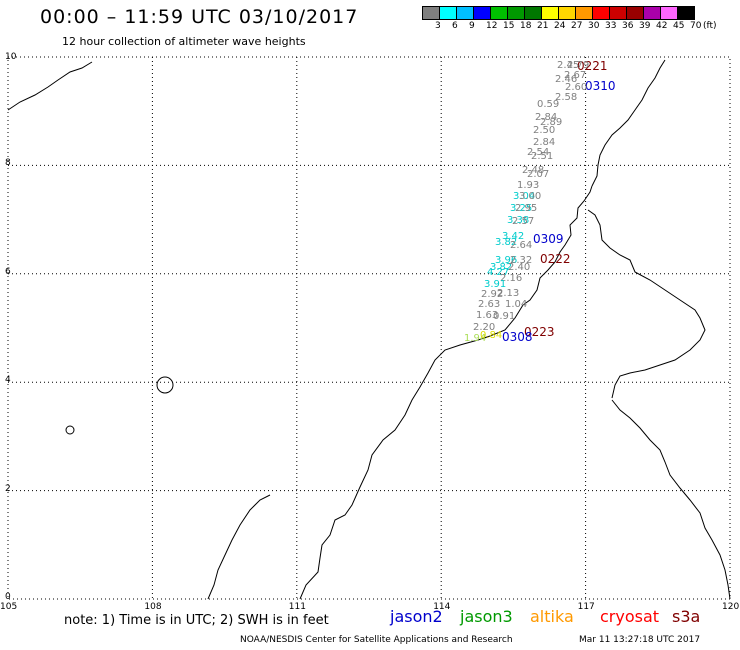 The height and width of the screenshot is (650, 740). Describe the element at coordinates (679, 26) in the screenshot. I see `legend-label: 45` at that location.